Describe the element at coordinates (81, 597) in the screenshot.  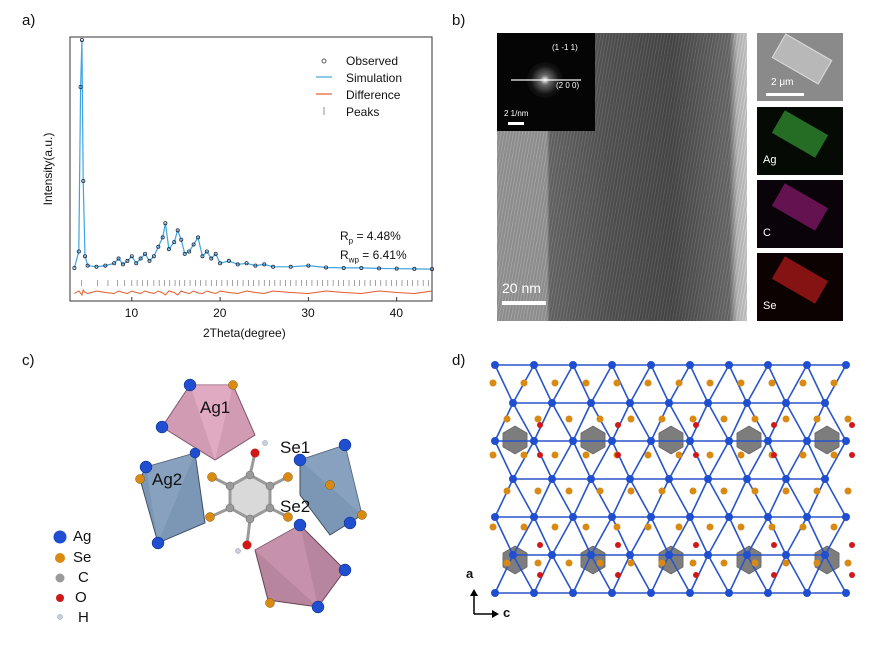
I see `legend-label-o: O` at that location.